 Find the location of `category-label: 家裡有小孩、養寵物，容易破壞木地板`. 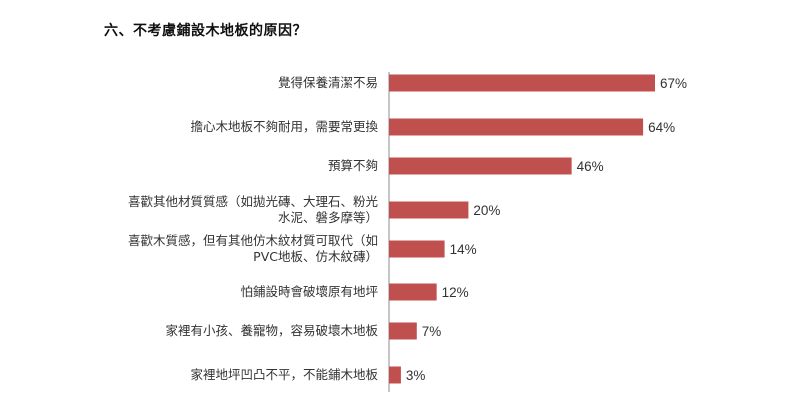

category-label: 家裡有小孩、養寵物，容易破壞木地板 is located at coordinates (271, 330).